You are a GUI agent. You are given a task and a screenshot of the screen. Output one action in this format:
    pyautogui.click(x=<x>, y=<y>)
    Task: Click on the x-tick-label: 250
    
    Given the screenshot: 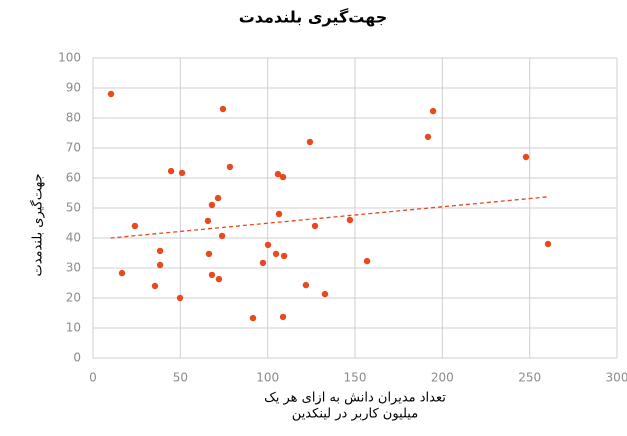 What is the action you would take?
    pyautogui.click(x=529, y=378)
    